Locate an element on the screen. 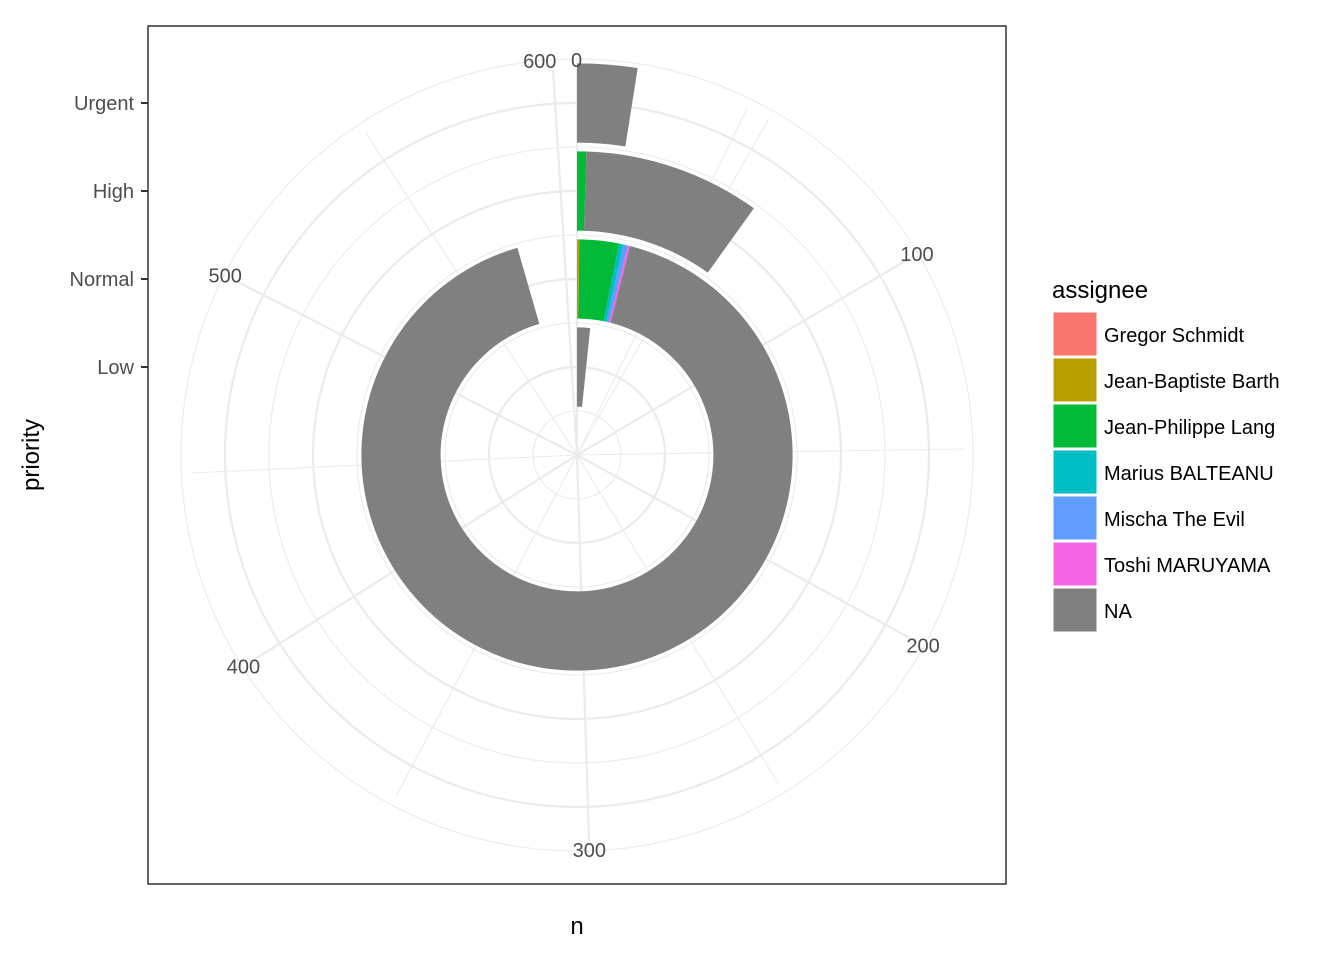 Image resolution: width=1344 pixels, height=960 pixels. angle-tick-label: 100 is located at coordinates (916, 255).